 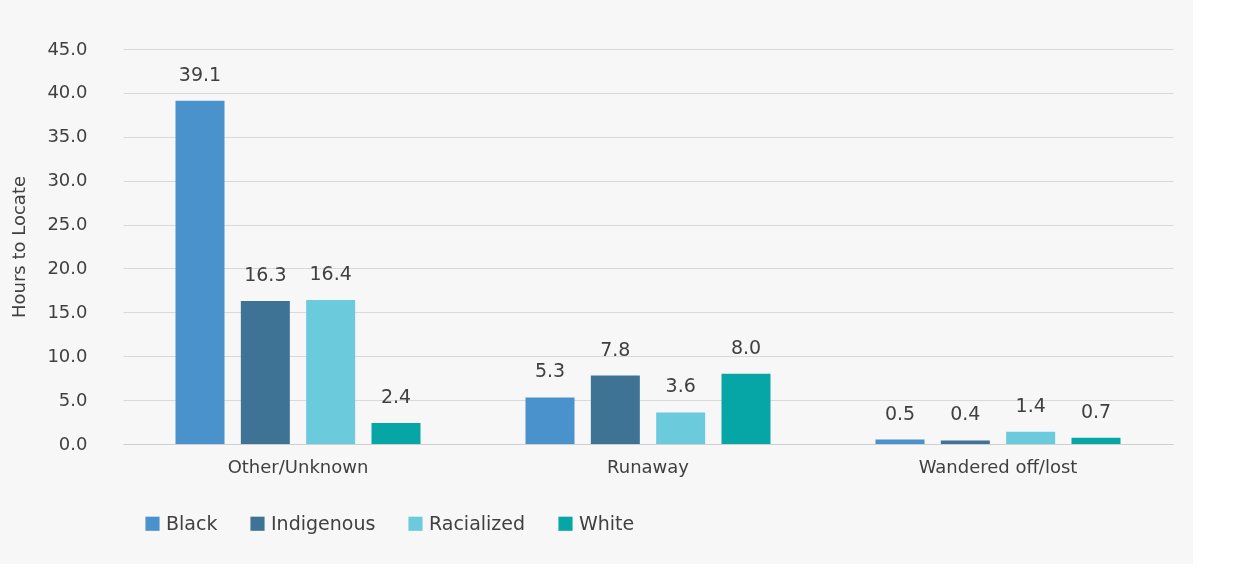 What do you see at coordinates (1030, 404) in the screenshot?
I see `text: 1.4` at bounding box center [1030, 404].